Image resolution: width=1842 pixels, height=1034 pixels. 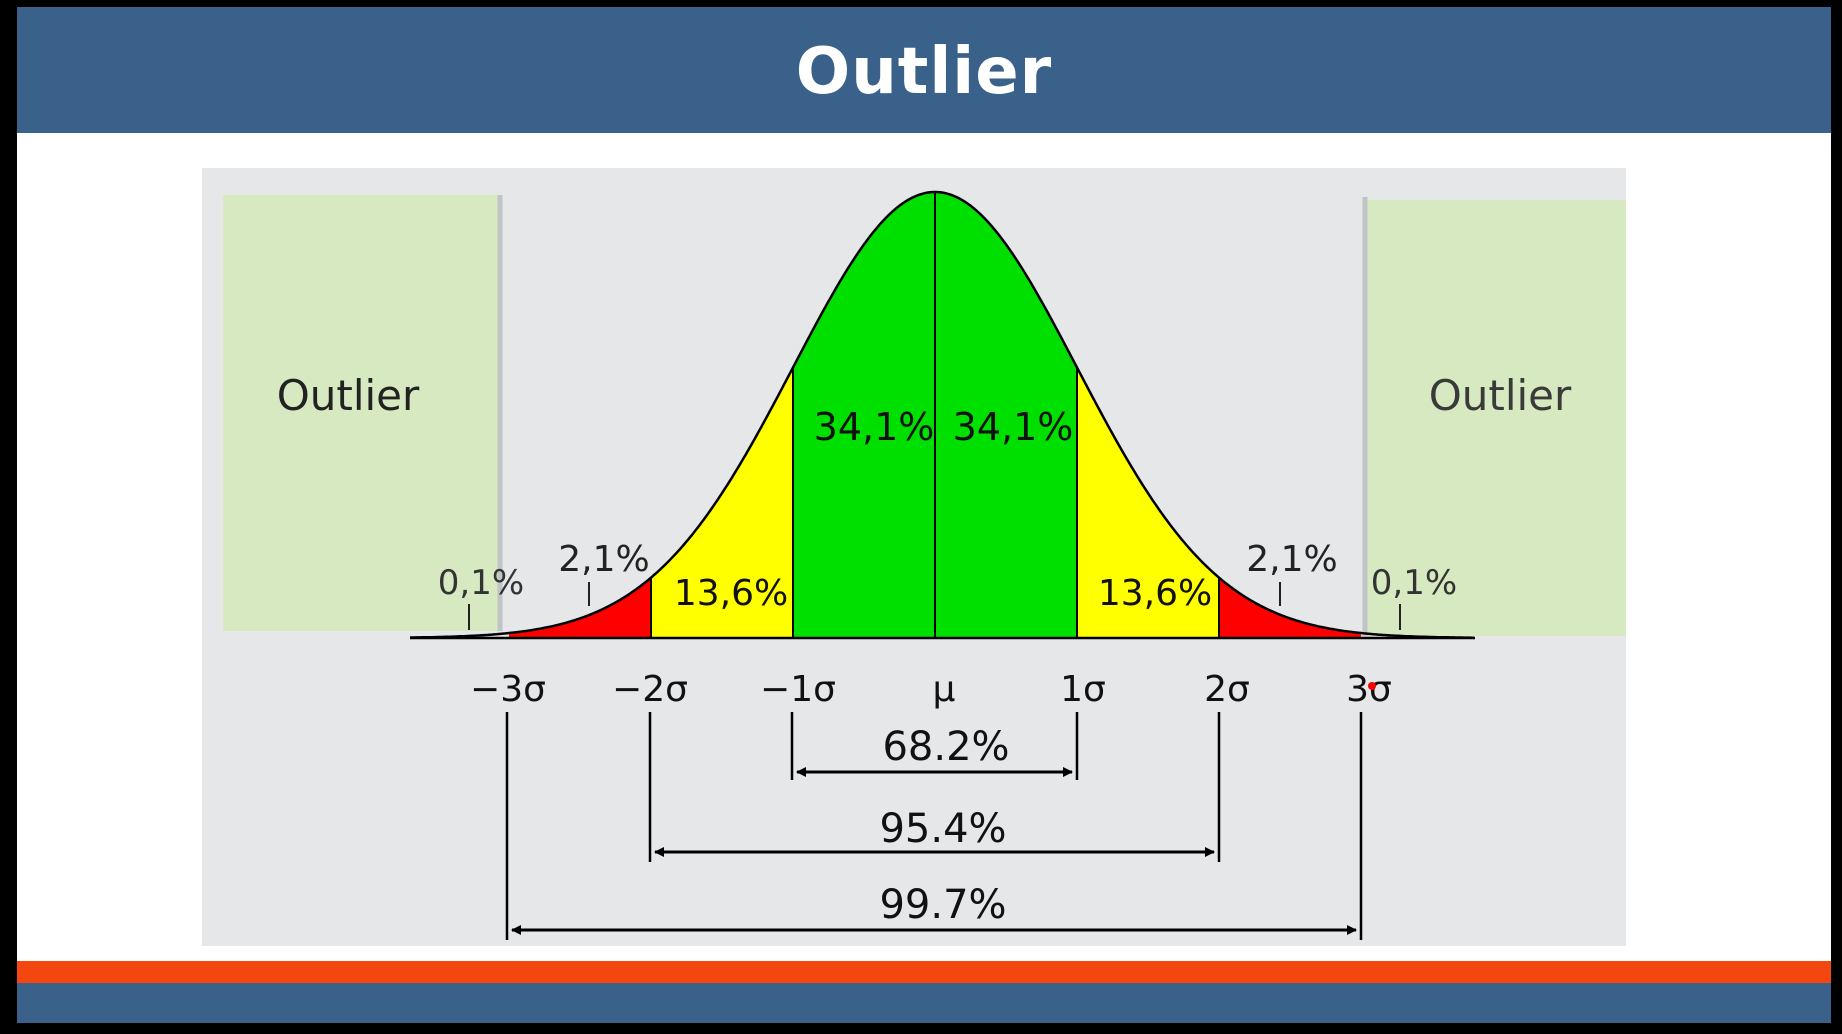 What do you see at coordinates (1083, 689) in the screenshot?
I see `tick-1-sigma: 1σ` at bounding box center [1083, 689].